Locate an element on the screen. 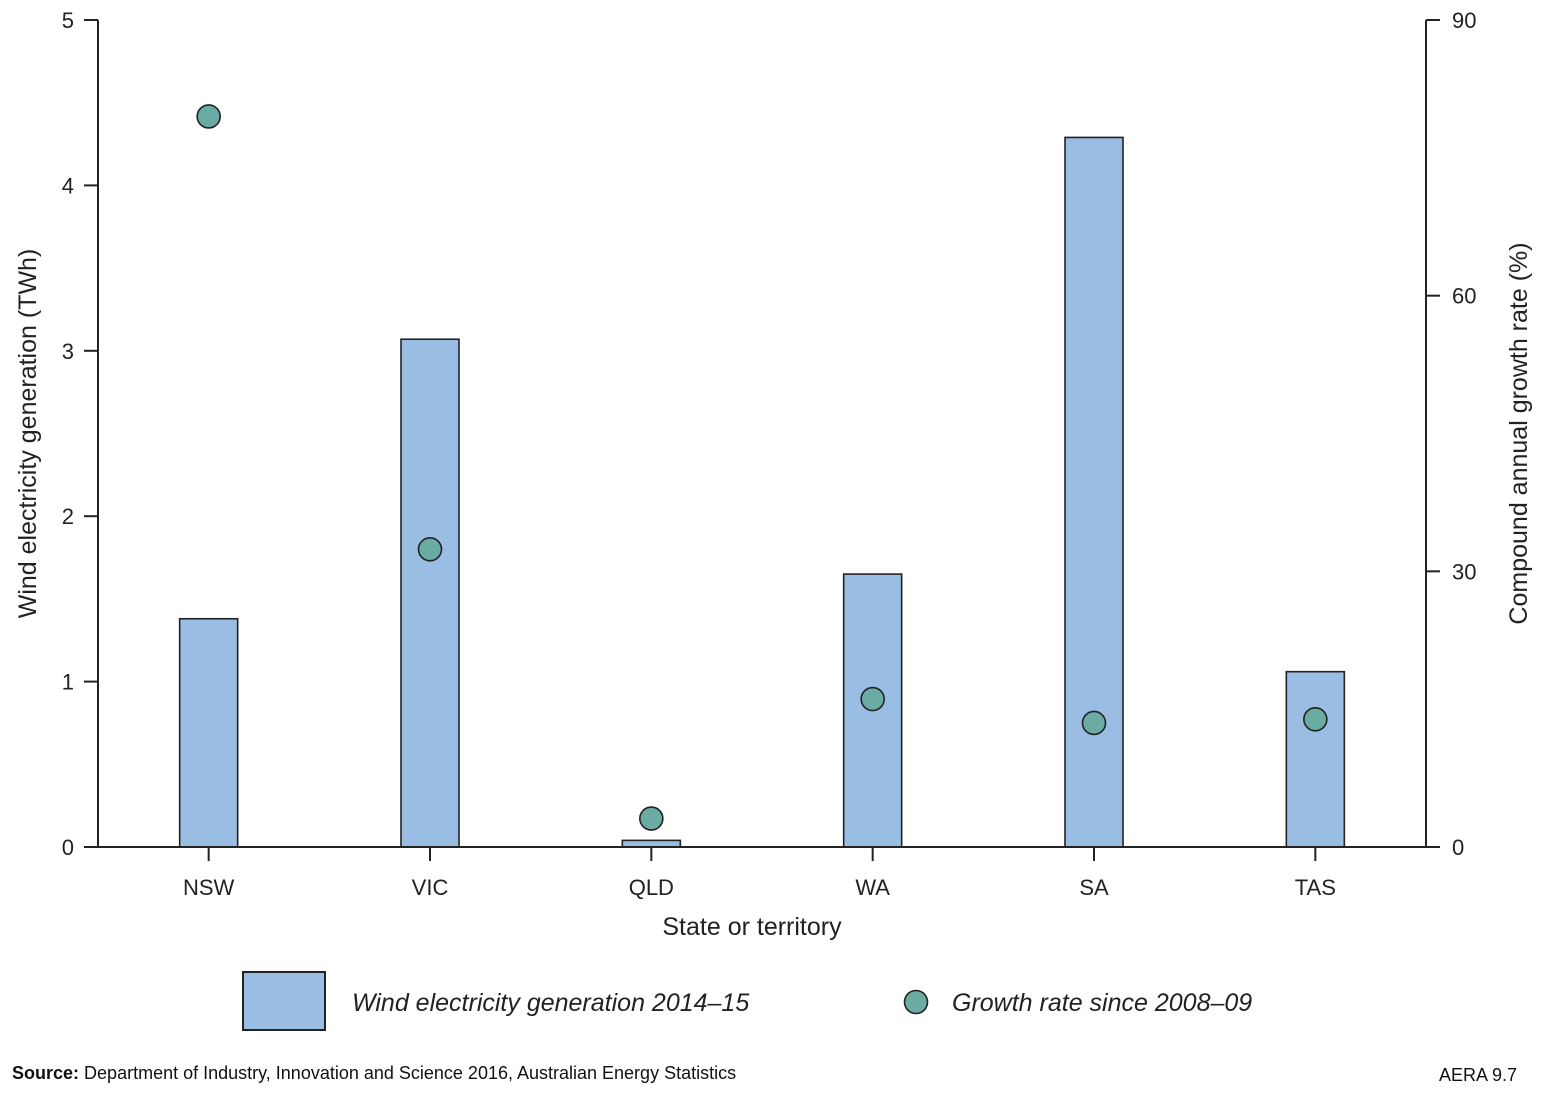 This screenshot has width=1541, height=1095. y2-tick-label: 30 is located at coordinates (1464, 571).